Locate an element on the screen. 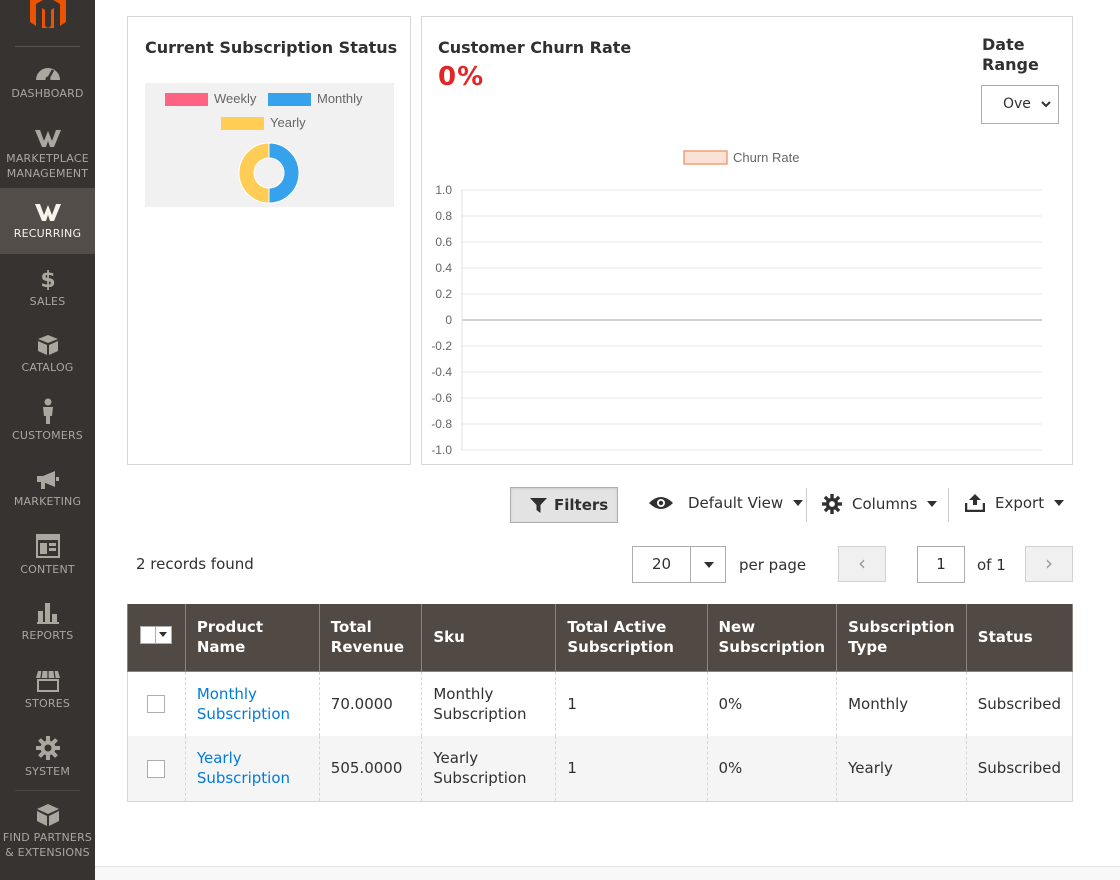  dollar-icon: $ is located at coordinates (47, 279).